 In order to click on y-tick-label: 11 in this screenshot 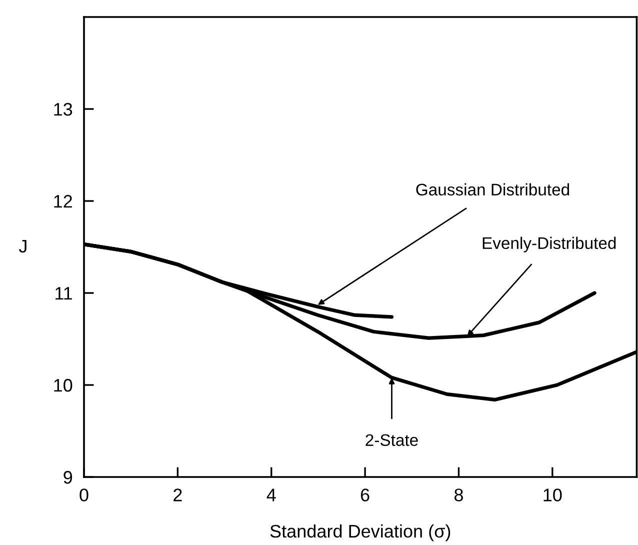, I will do `click(64, 293)`.